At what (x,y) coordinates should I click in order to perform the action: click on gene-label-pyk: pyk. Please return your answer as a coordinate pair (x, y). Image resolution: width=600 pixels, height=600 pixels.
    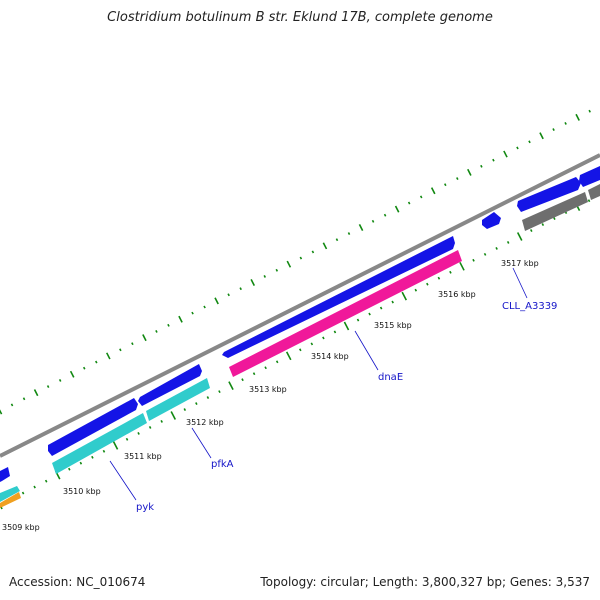
    Looking at the image, I should click on (145, 507).